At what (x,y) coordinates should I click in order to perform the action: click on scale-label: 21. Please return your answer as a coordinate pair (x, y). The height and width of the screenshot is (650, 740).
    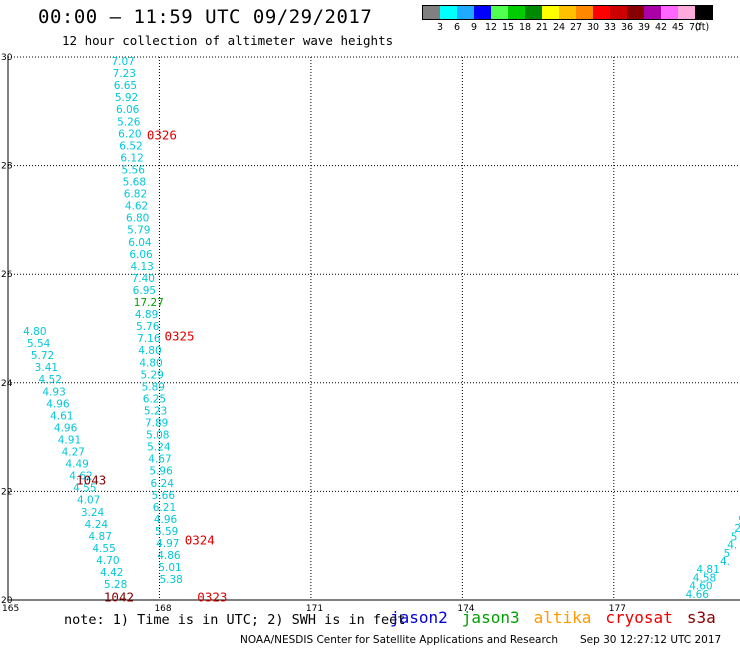
    Looking at the image, I should click on (542, 27).